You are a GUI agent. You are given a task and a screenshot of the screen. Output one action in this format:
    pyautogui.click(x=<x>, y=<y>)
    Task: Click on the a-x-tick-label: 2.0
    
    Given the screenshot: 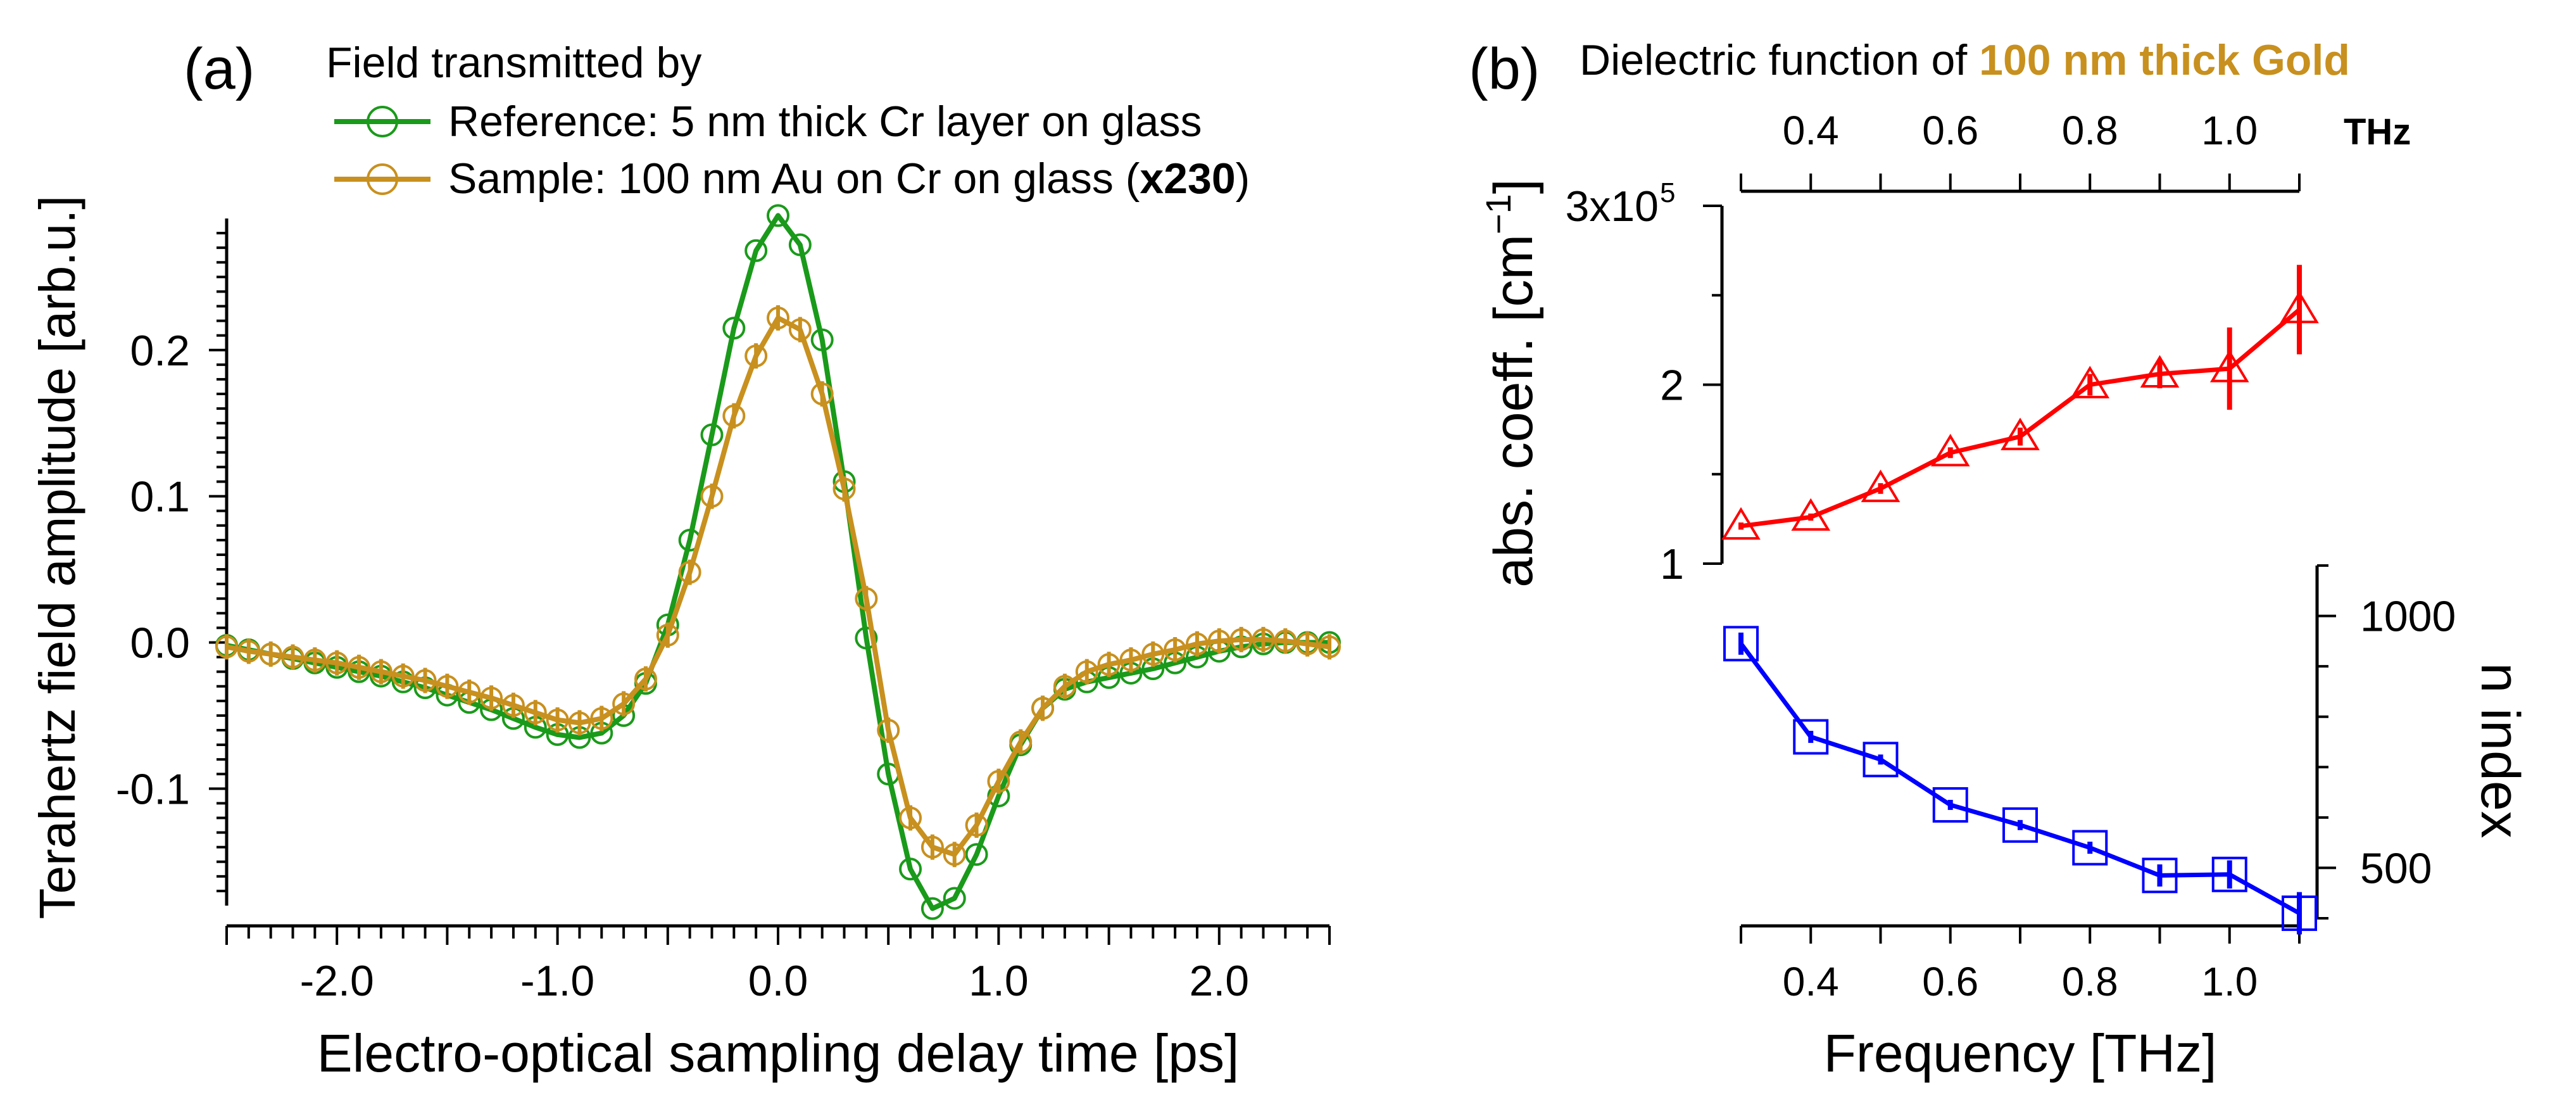 What is the action you would take?
    pyautogui.click(x=1220, y=981)
    